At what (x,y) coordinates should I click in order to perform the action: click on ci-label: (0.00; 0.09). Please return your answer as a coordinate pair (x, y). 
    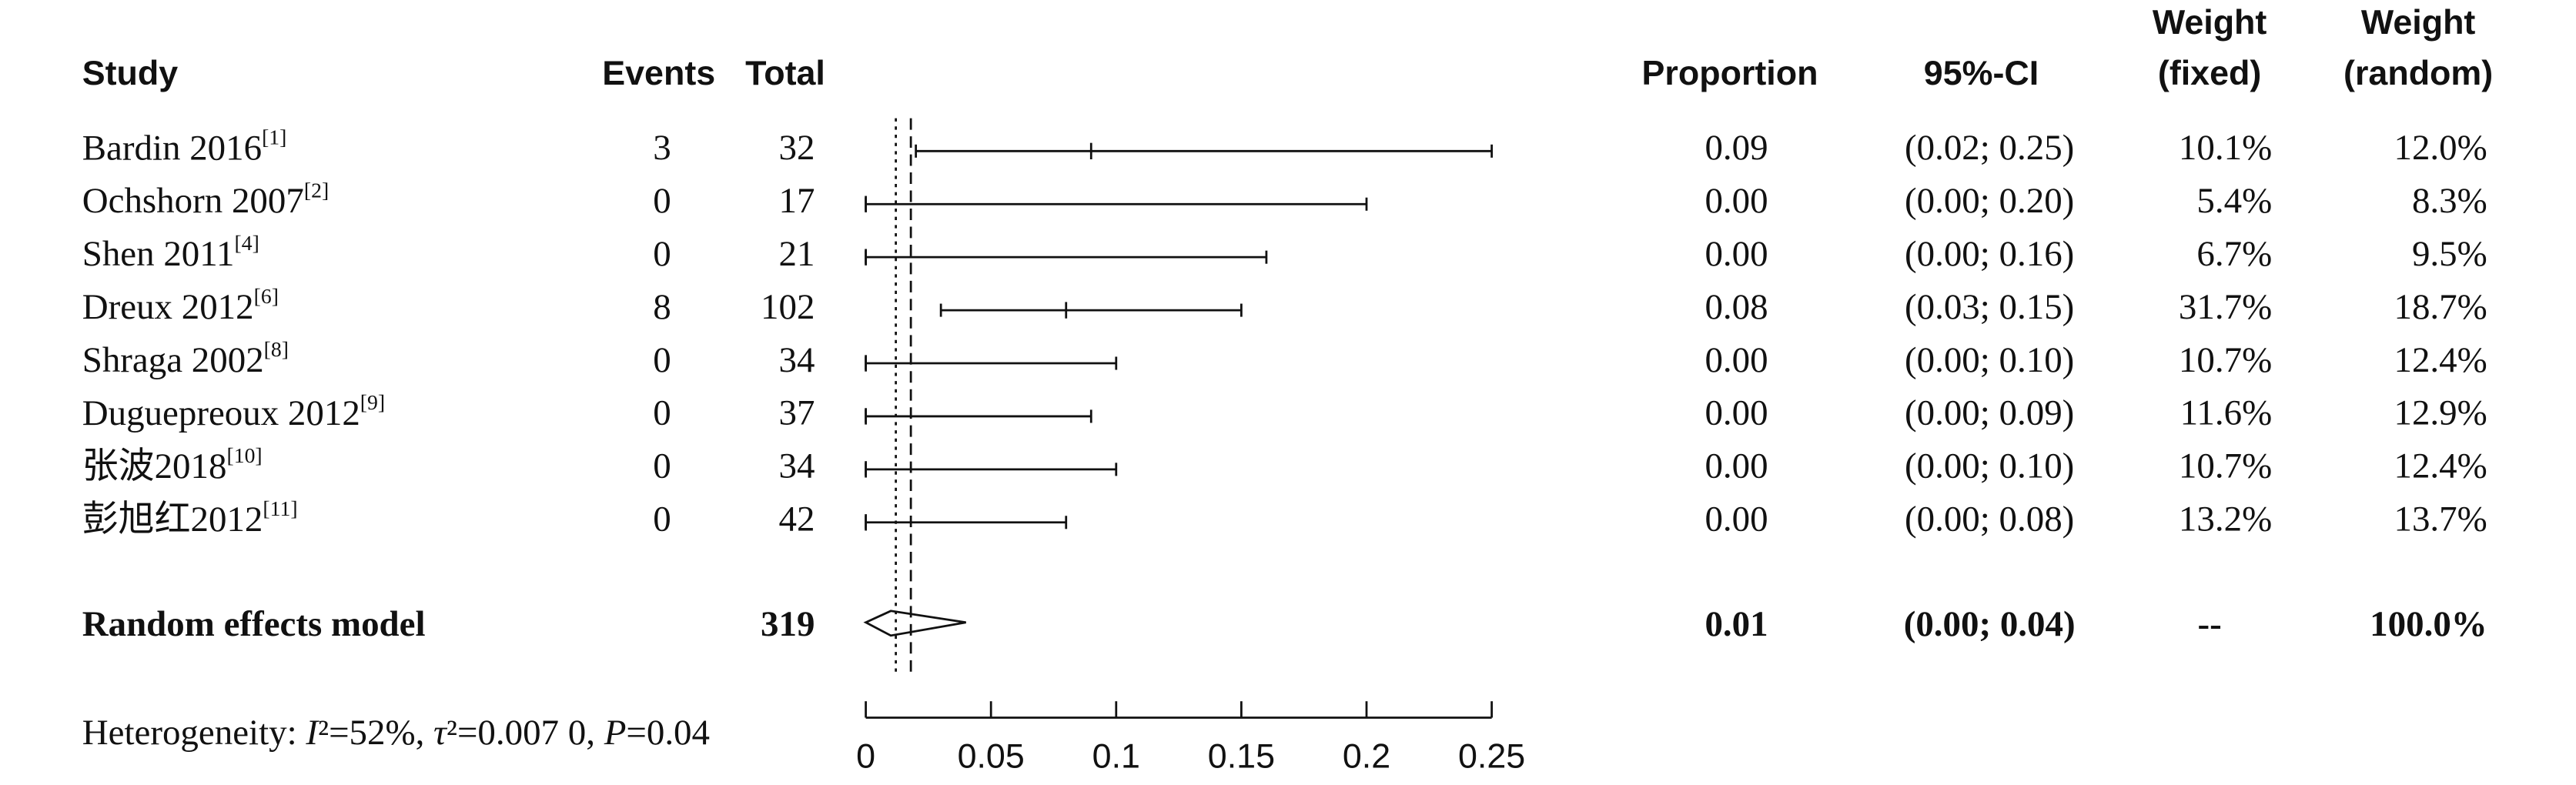
    Looking at the image, I should click on (1989, 413).